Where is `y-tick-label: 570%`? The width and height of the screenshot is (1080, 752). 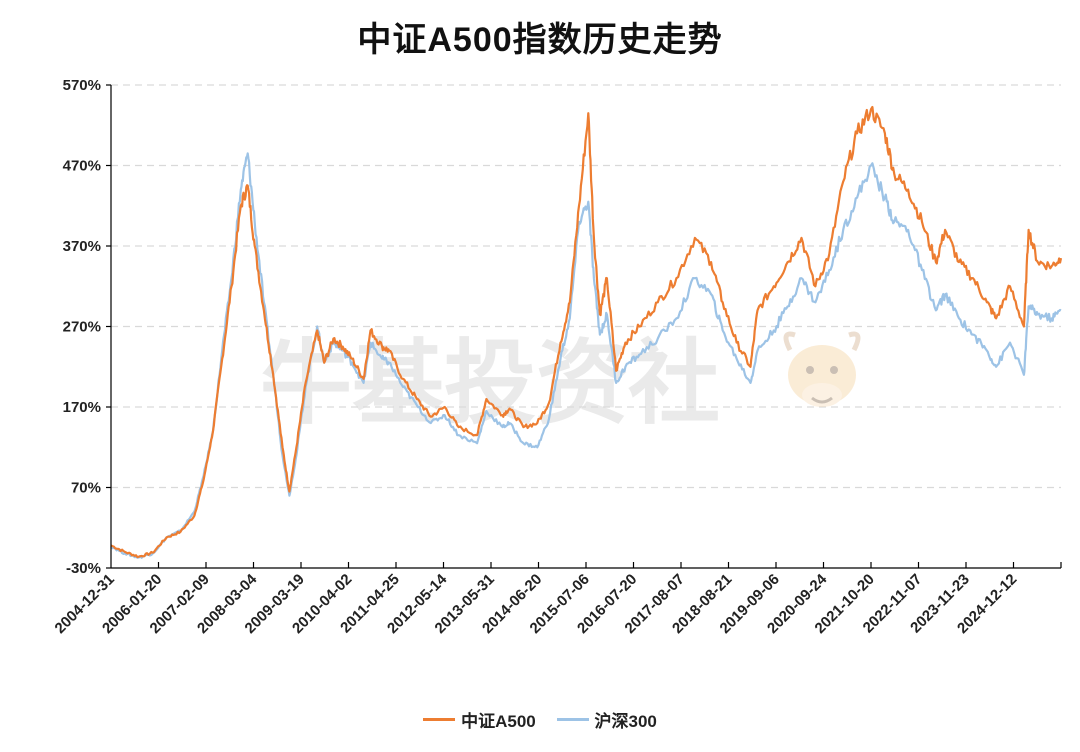 y-tick-label: 570% is located at coordinates (82, 85).